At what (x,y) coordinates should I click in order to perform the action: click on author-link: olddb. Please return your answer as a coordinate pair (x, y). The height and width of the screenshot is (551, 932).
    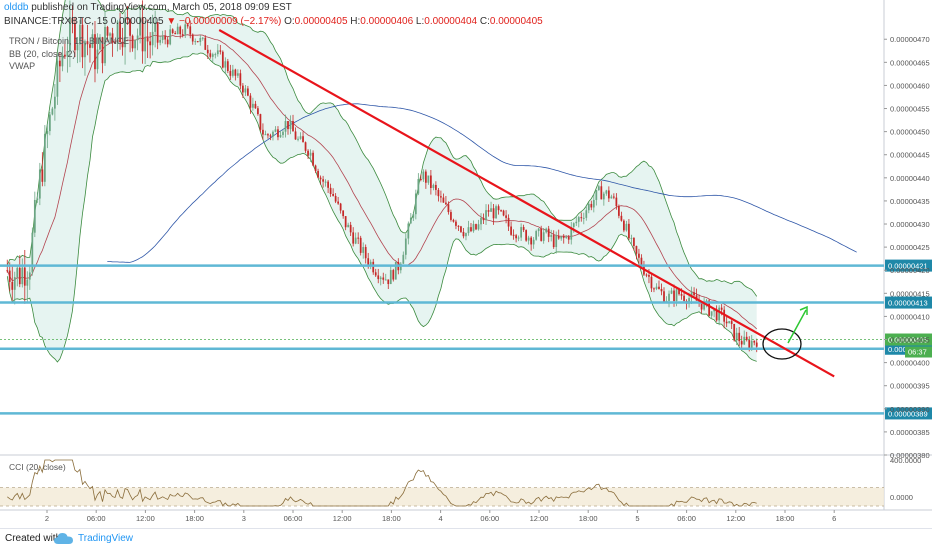
    Looking at the image, I should click on (16, 7).